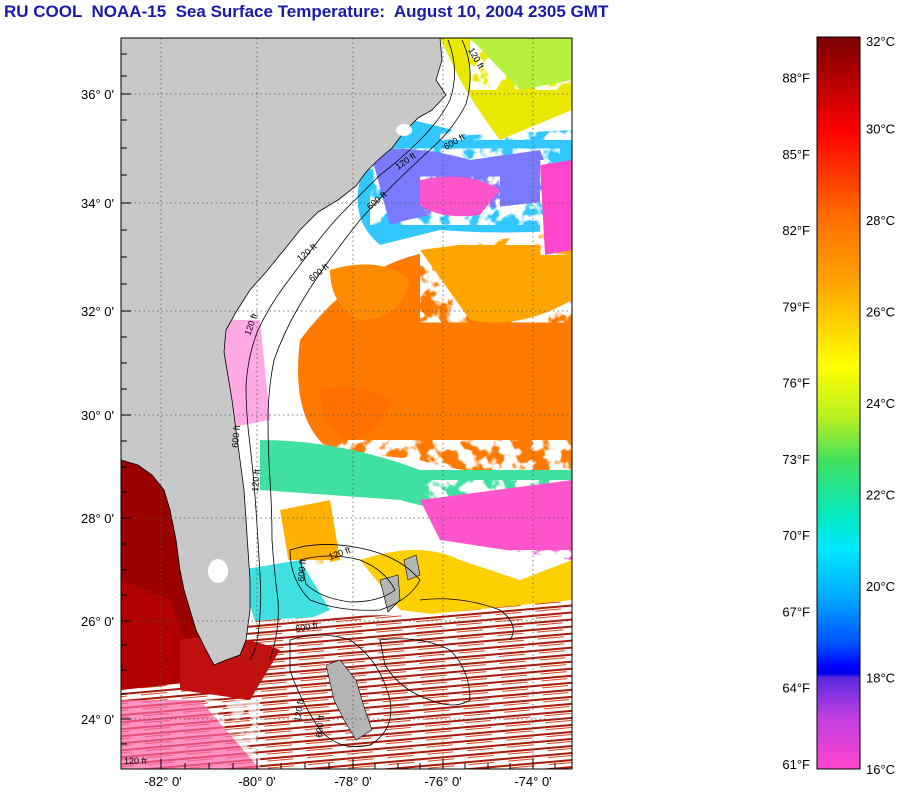 Image resolution: width=913 pixels, height=793 pixels. I want to click on lat-label-36: 36° 0', so click(97, 94).